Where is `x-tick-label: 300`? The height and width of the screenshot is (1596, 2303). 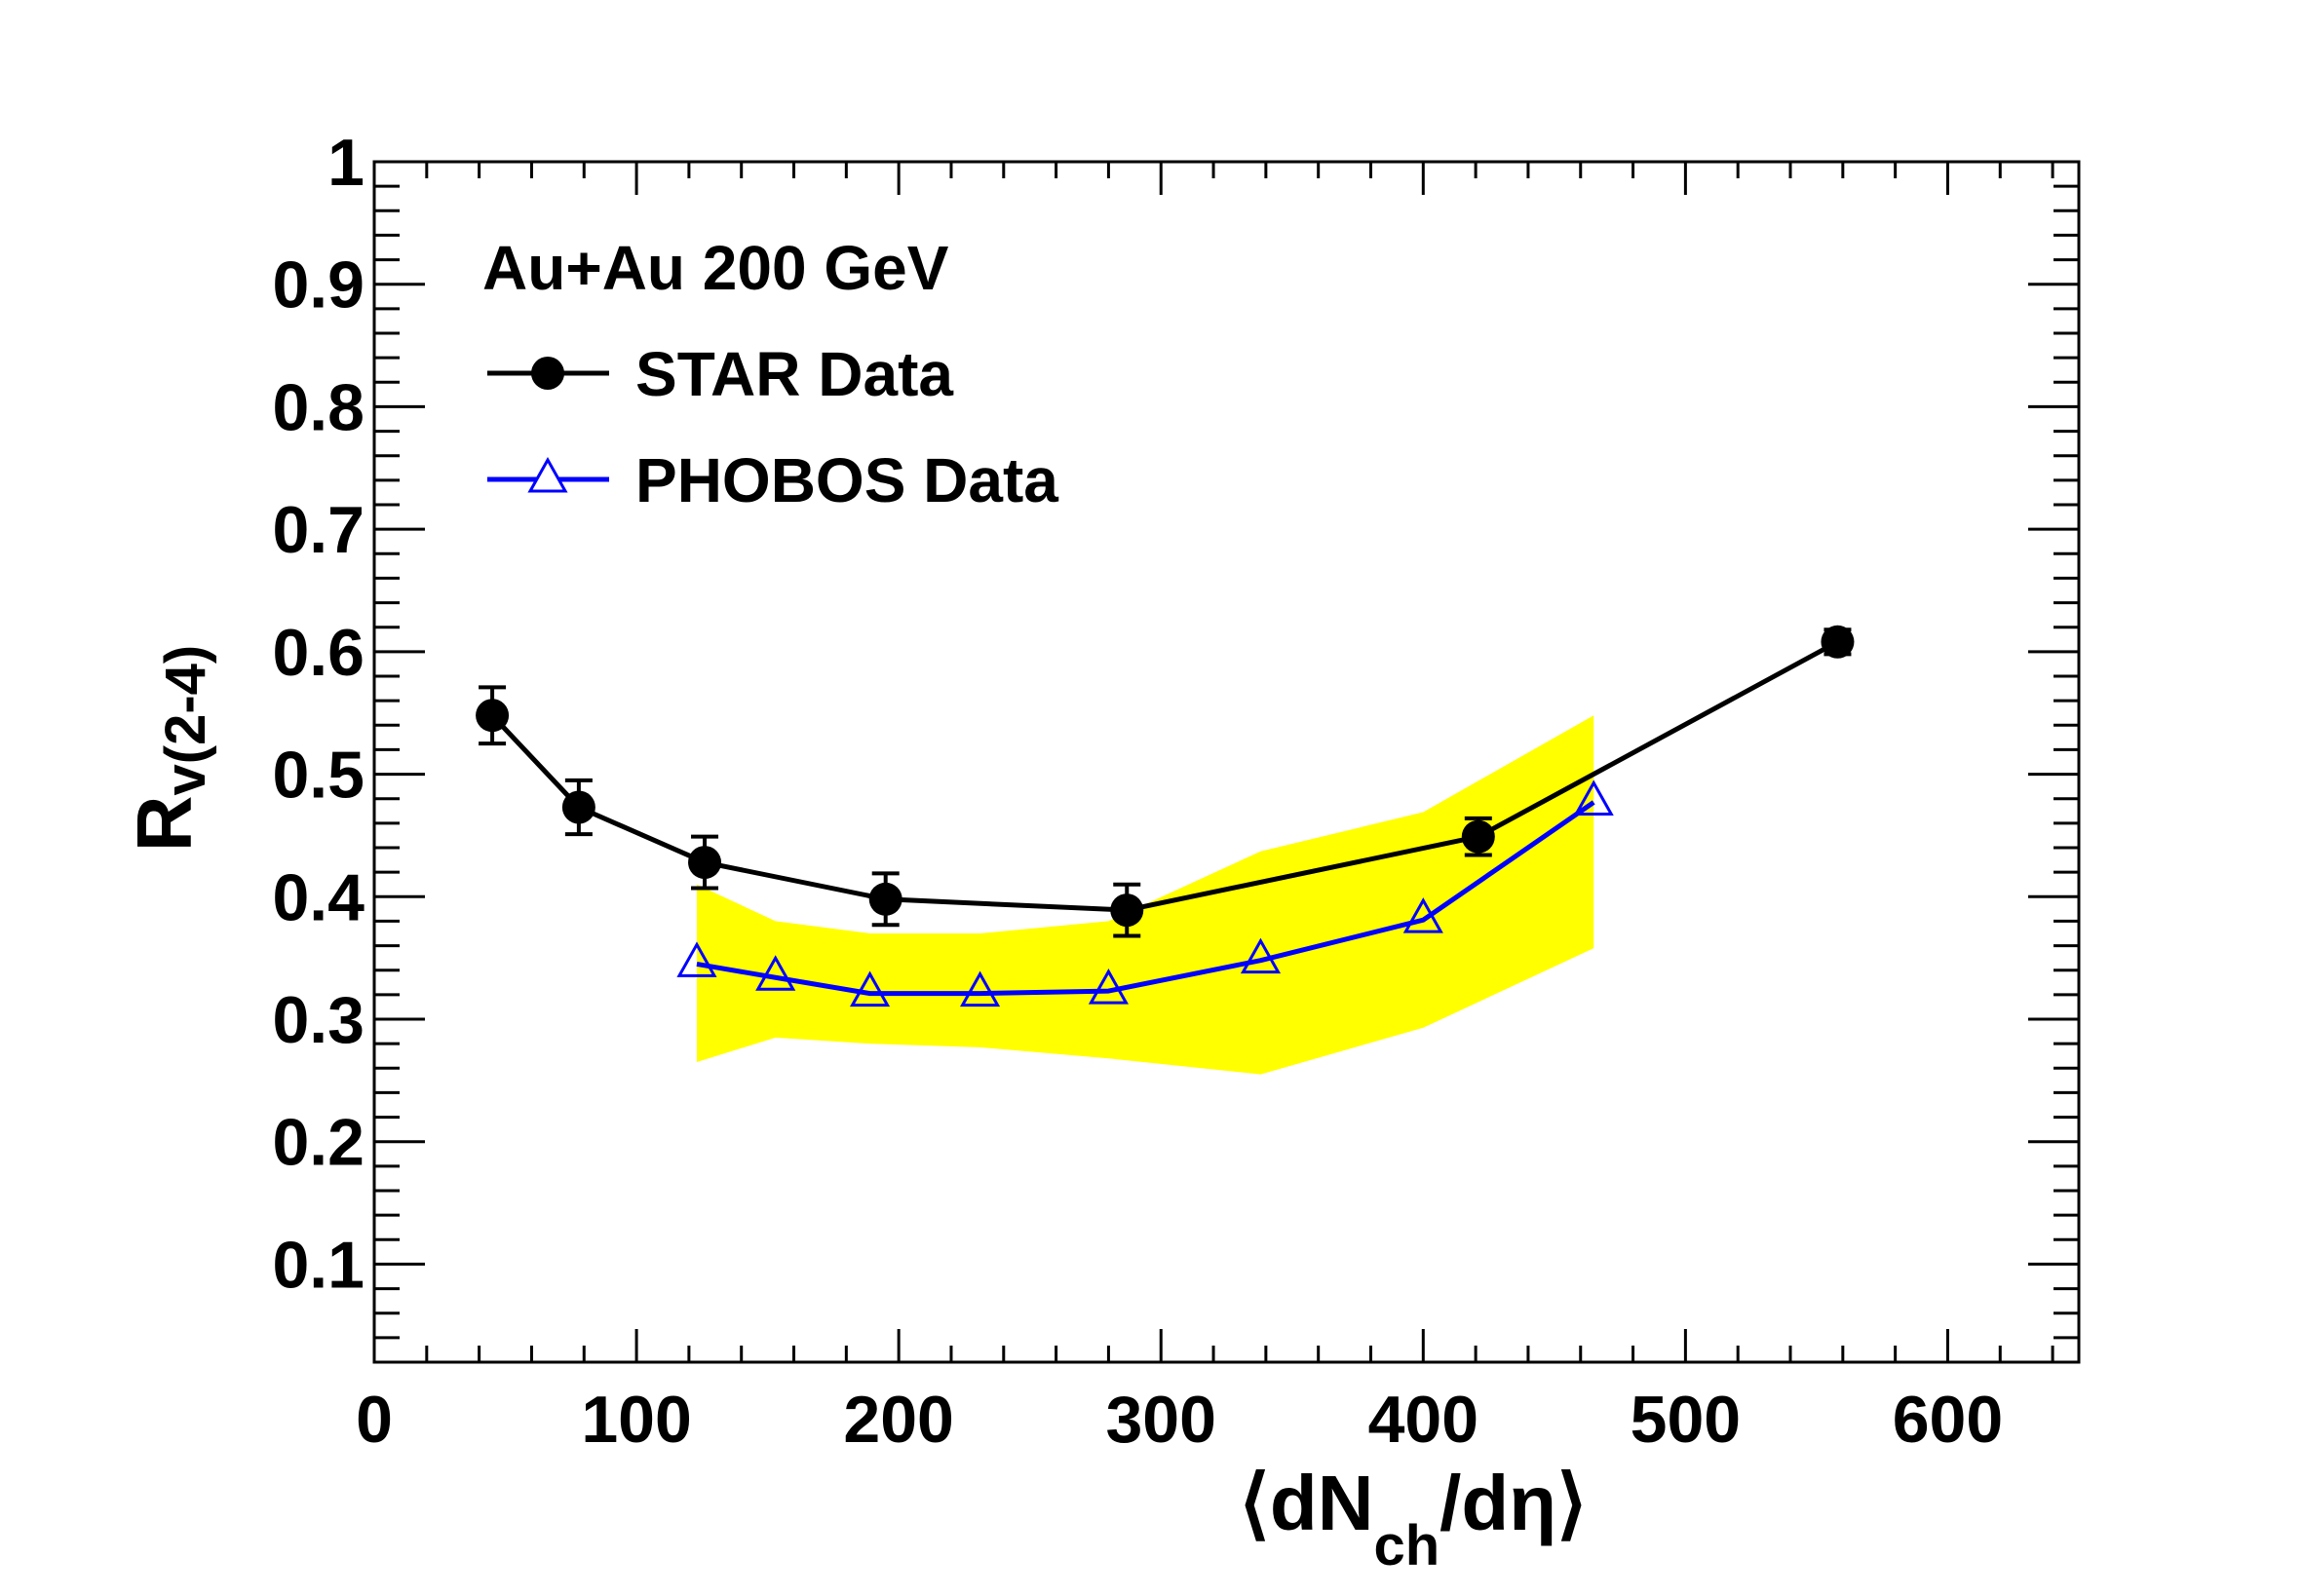 x-tick-label: 300 is located at coordinates (1160, 1420).